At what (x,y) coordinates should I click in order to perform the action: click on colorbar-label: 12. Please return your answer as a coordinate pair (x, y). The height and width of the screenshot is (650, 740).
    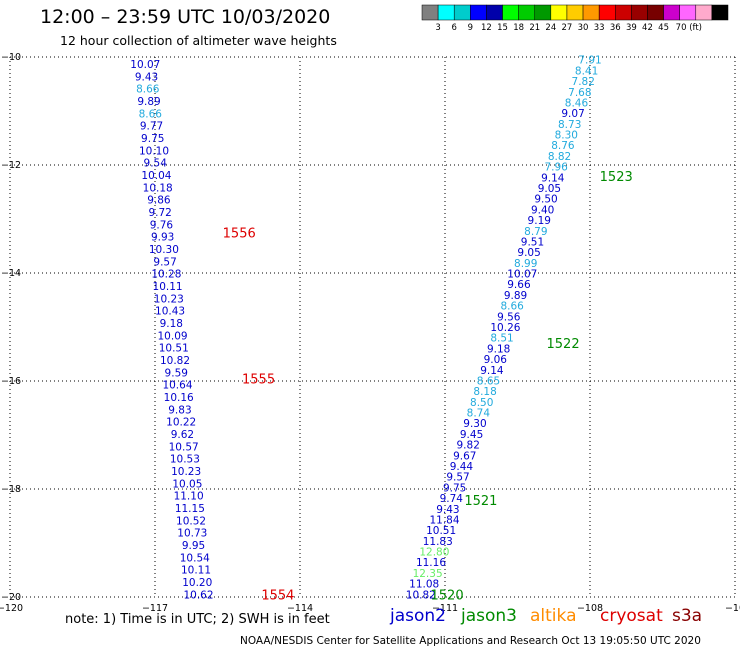
    Looking at the image, I should click on (486, 28).